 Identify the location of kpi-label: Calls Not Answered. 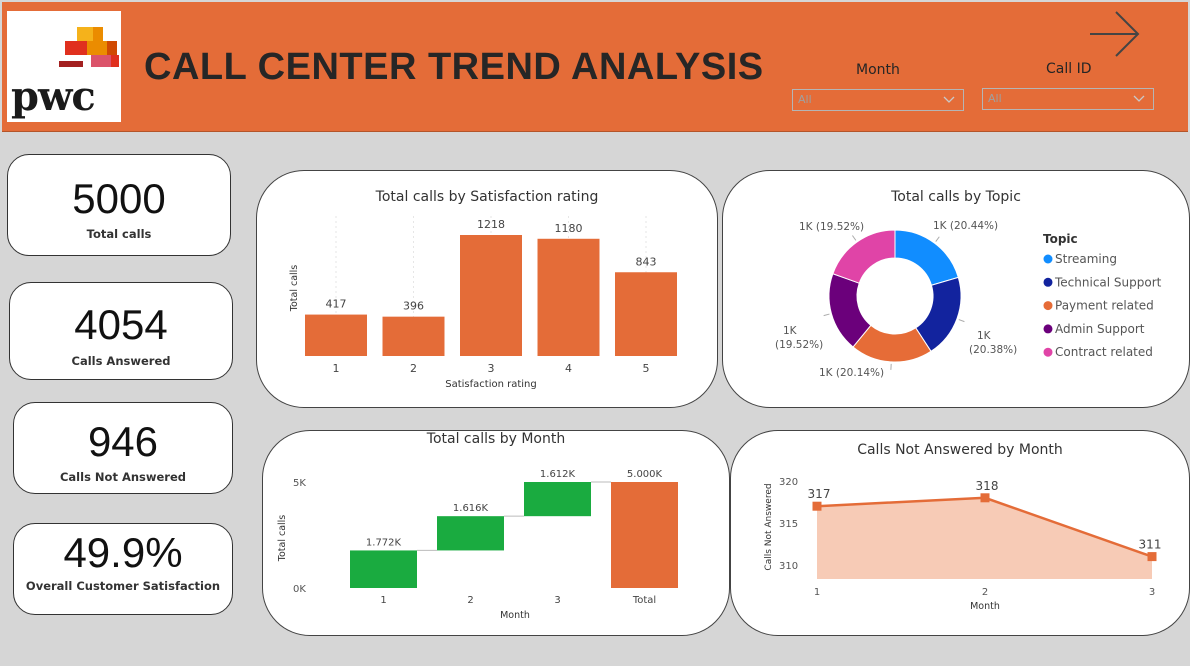
(123, 477).